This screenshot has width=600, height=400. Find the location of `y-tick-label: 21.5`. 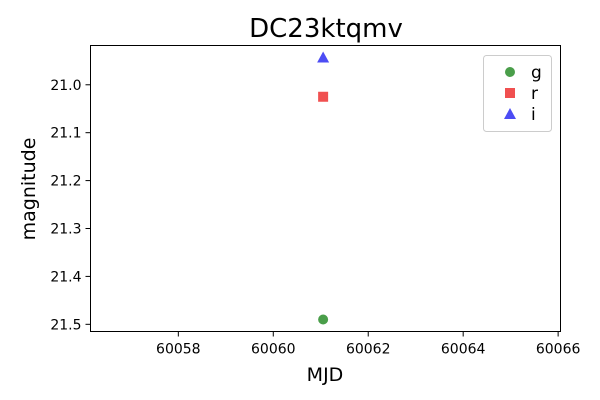

y-tick-label: 21.5 is located at coordinates (65, 325).